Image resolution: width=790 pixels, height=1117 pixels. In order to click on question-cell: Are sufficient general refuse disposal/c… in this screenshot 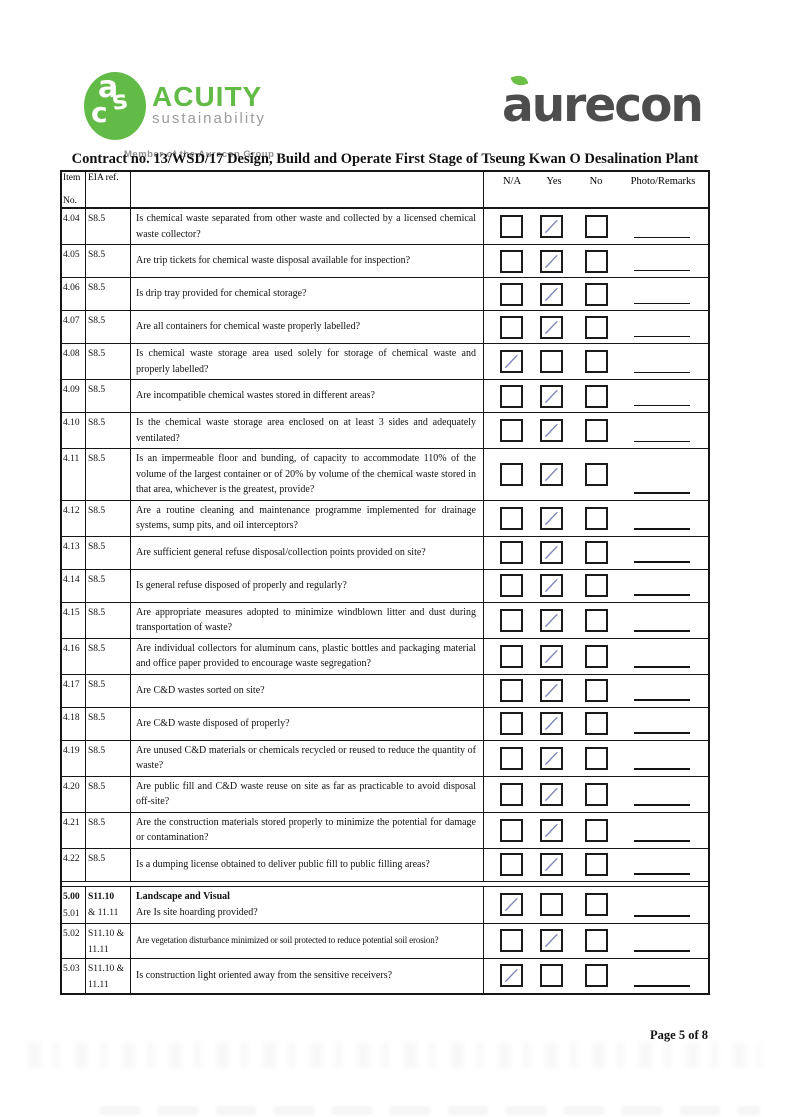, I will do `click(307, 552)`.